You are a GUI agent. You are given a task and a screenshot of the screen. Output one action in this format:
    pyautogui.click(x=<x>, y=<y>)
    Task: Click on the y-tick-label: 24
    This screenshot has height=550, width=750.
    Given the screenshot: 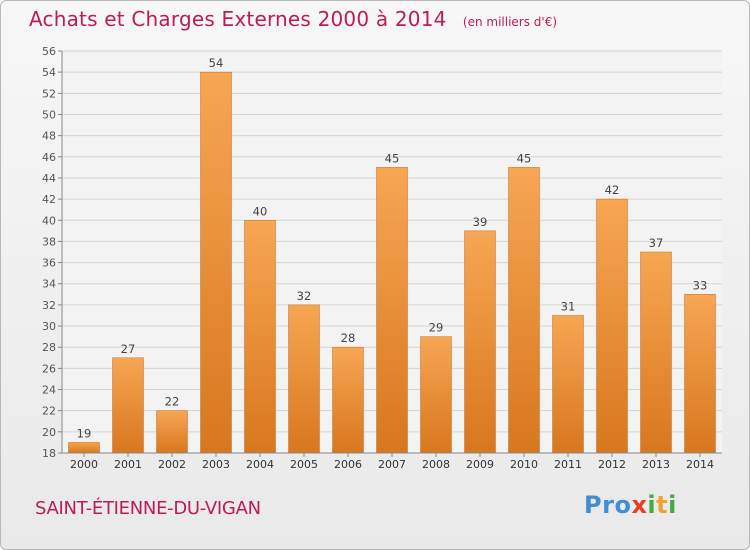 What is the action you would take?
    pyautogui.click(x=49, y=390)
    